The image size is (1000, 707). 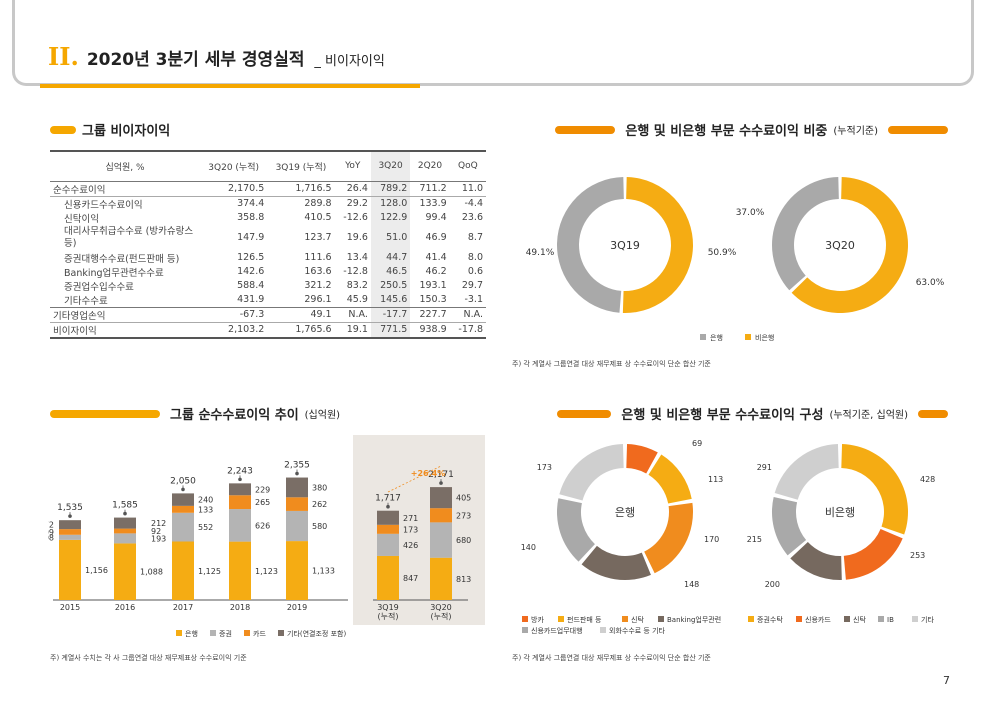 What do you see at coordinates (318, 285) in the screenshot?
I see `row-value: 321.2` at bounding box center [318, 285].